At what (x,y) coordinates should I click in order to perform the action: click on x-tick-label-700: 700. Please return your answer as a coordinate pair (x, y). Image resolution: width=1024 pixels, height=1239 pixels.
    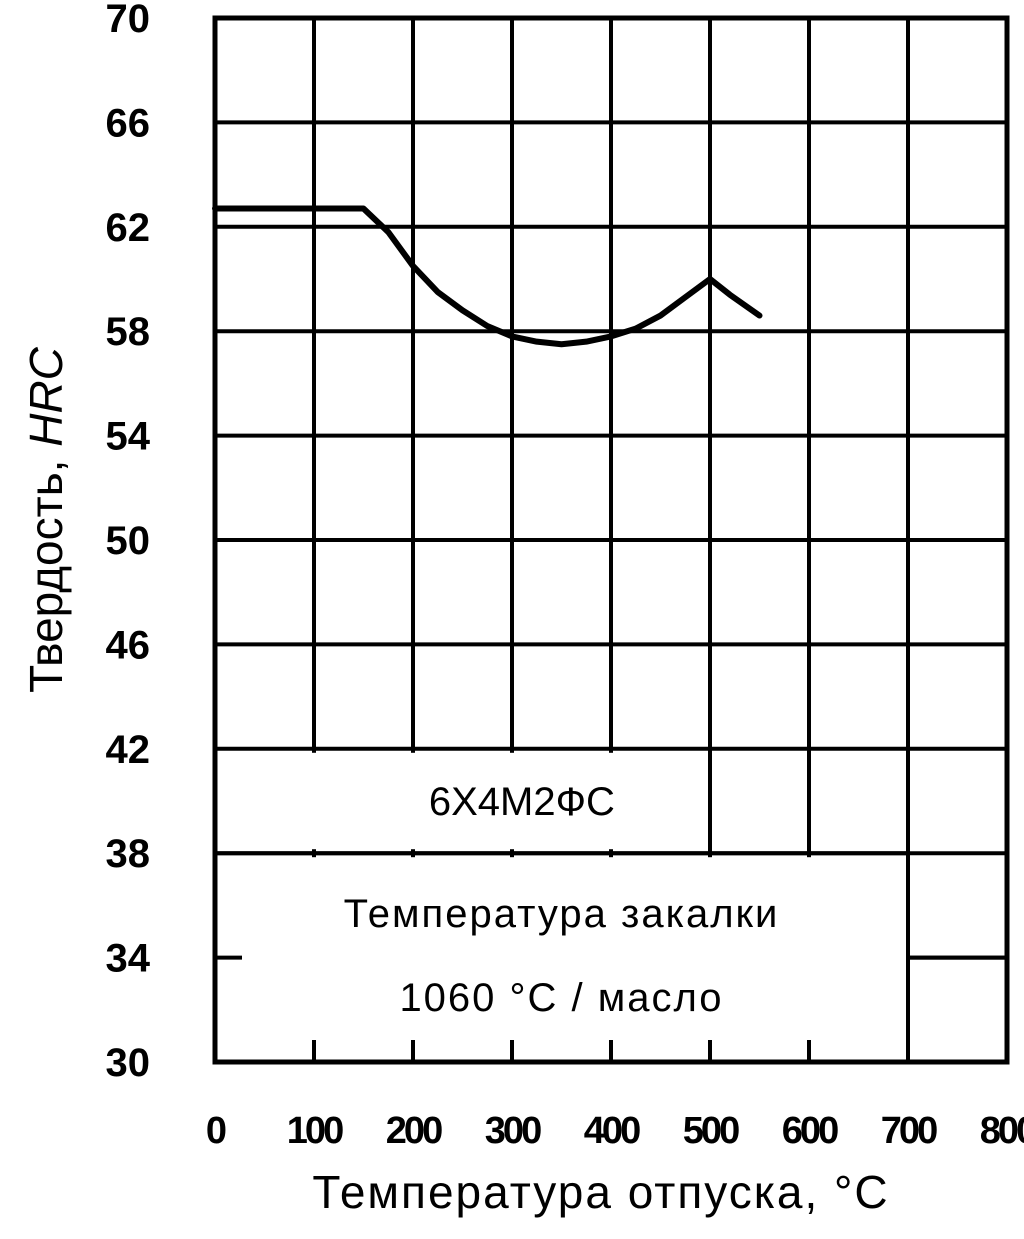
    Looking at the image, I should click on (909, 1131).